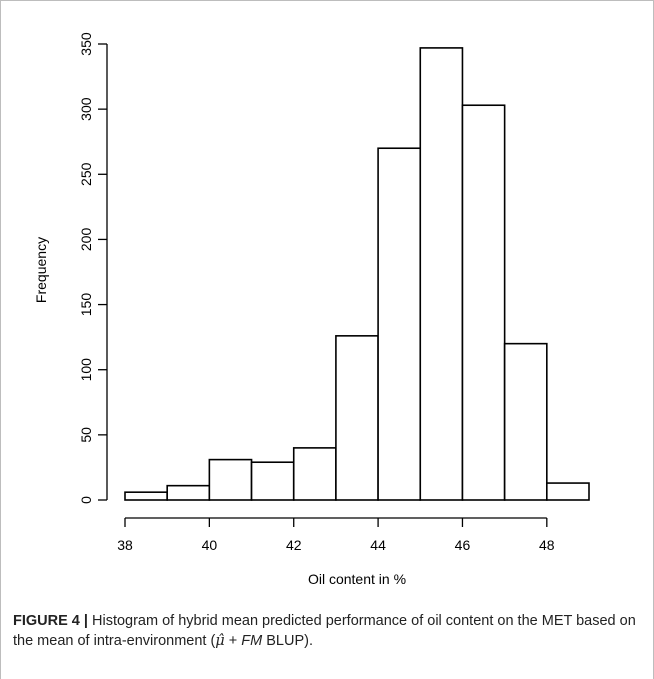 This screenshot has height=679, width=654. What do you see at coordinates (252, 641) in the screenshot?
I see `caption-fm: FM` at bounding box center [252, 641].